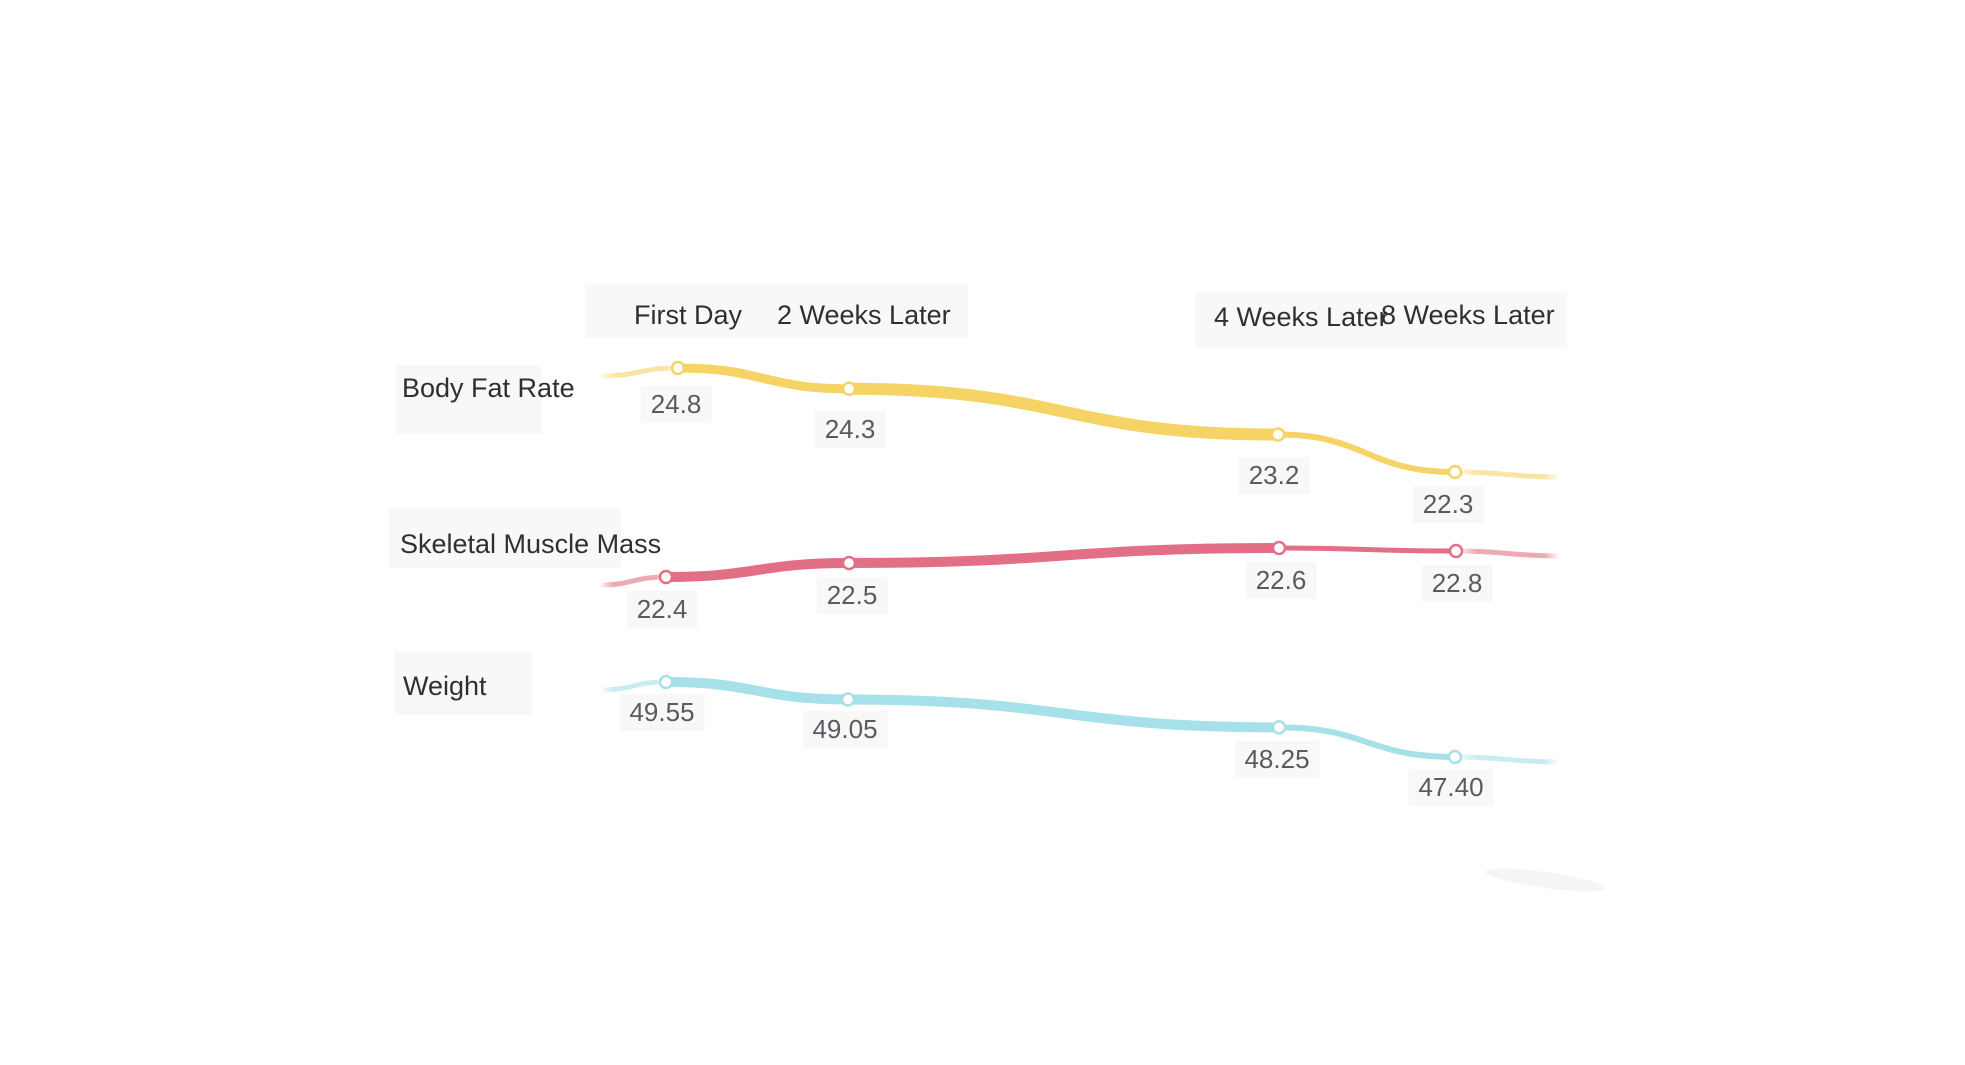 This screenshot has width=1965, height=1065. I want to click on row-label-box-muscle, so click(505, 538).